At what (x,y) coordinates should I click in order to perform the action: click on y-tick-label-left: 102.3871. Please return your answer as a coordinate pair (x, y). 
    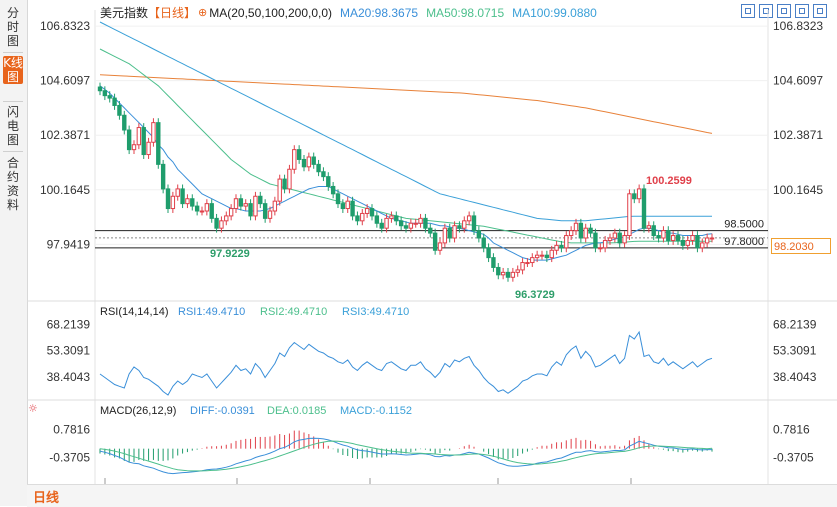
    Looking at the image, I should click on (65, 135).